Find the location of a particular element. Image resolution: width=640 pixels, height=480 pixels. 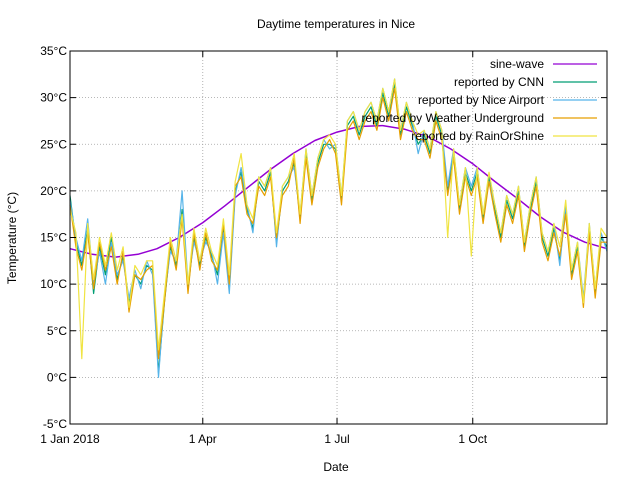

y-axis-label: Temperature (°C) is located at coordinates (12, 238).